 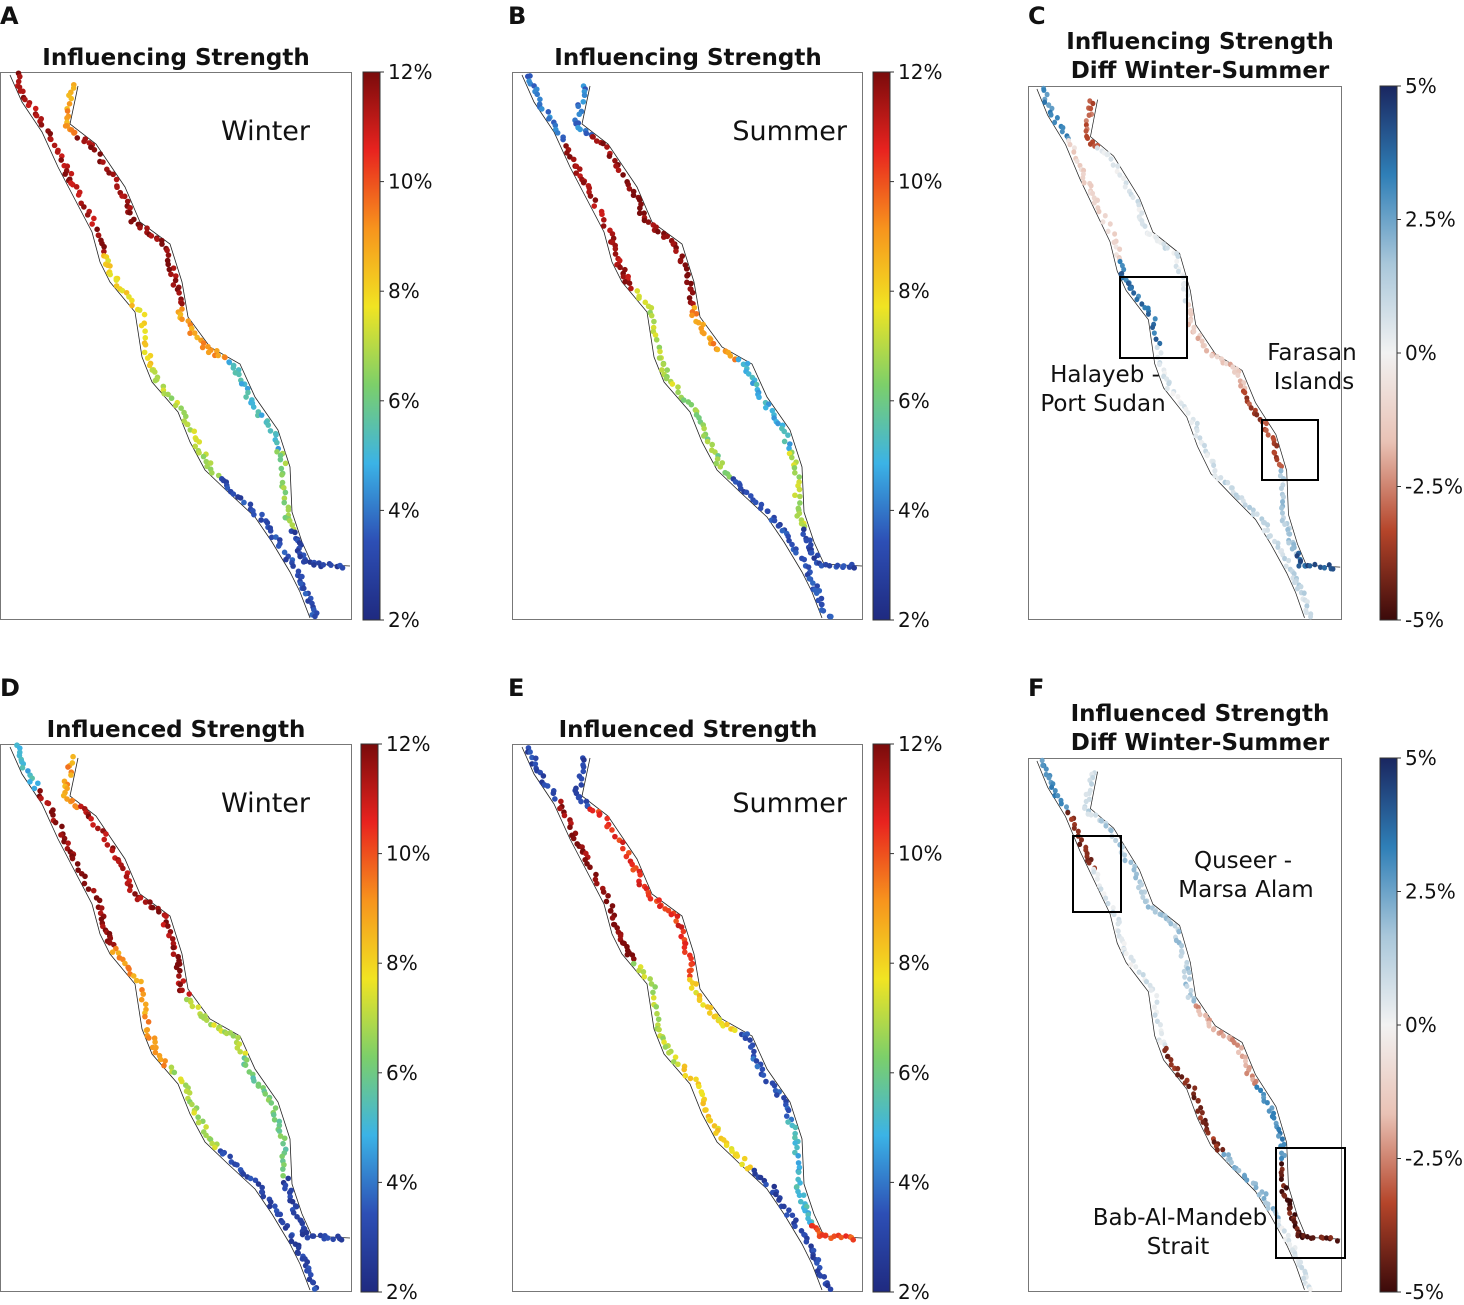 I want to click on colorbar-tick-label: 6%, so click(x=402, y=1073).